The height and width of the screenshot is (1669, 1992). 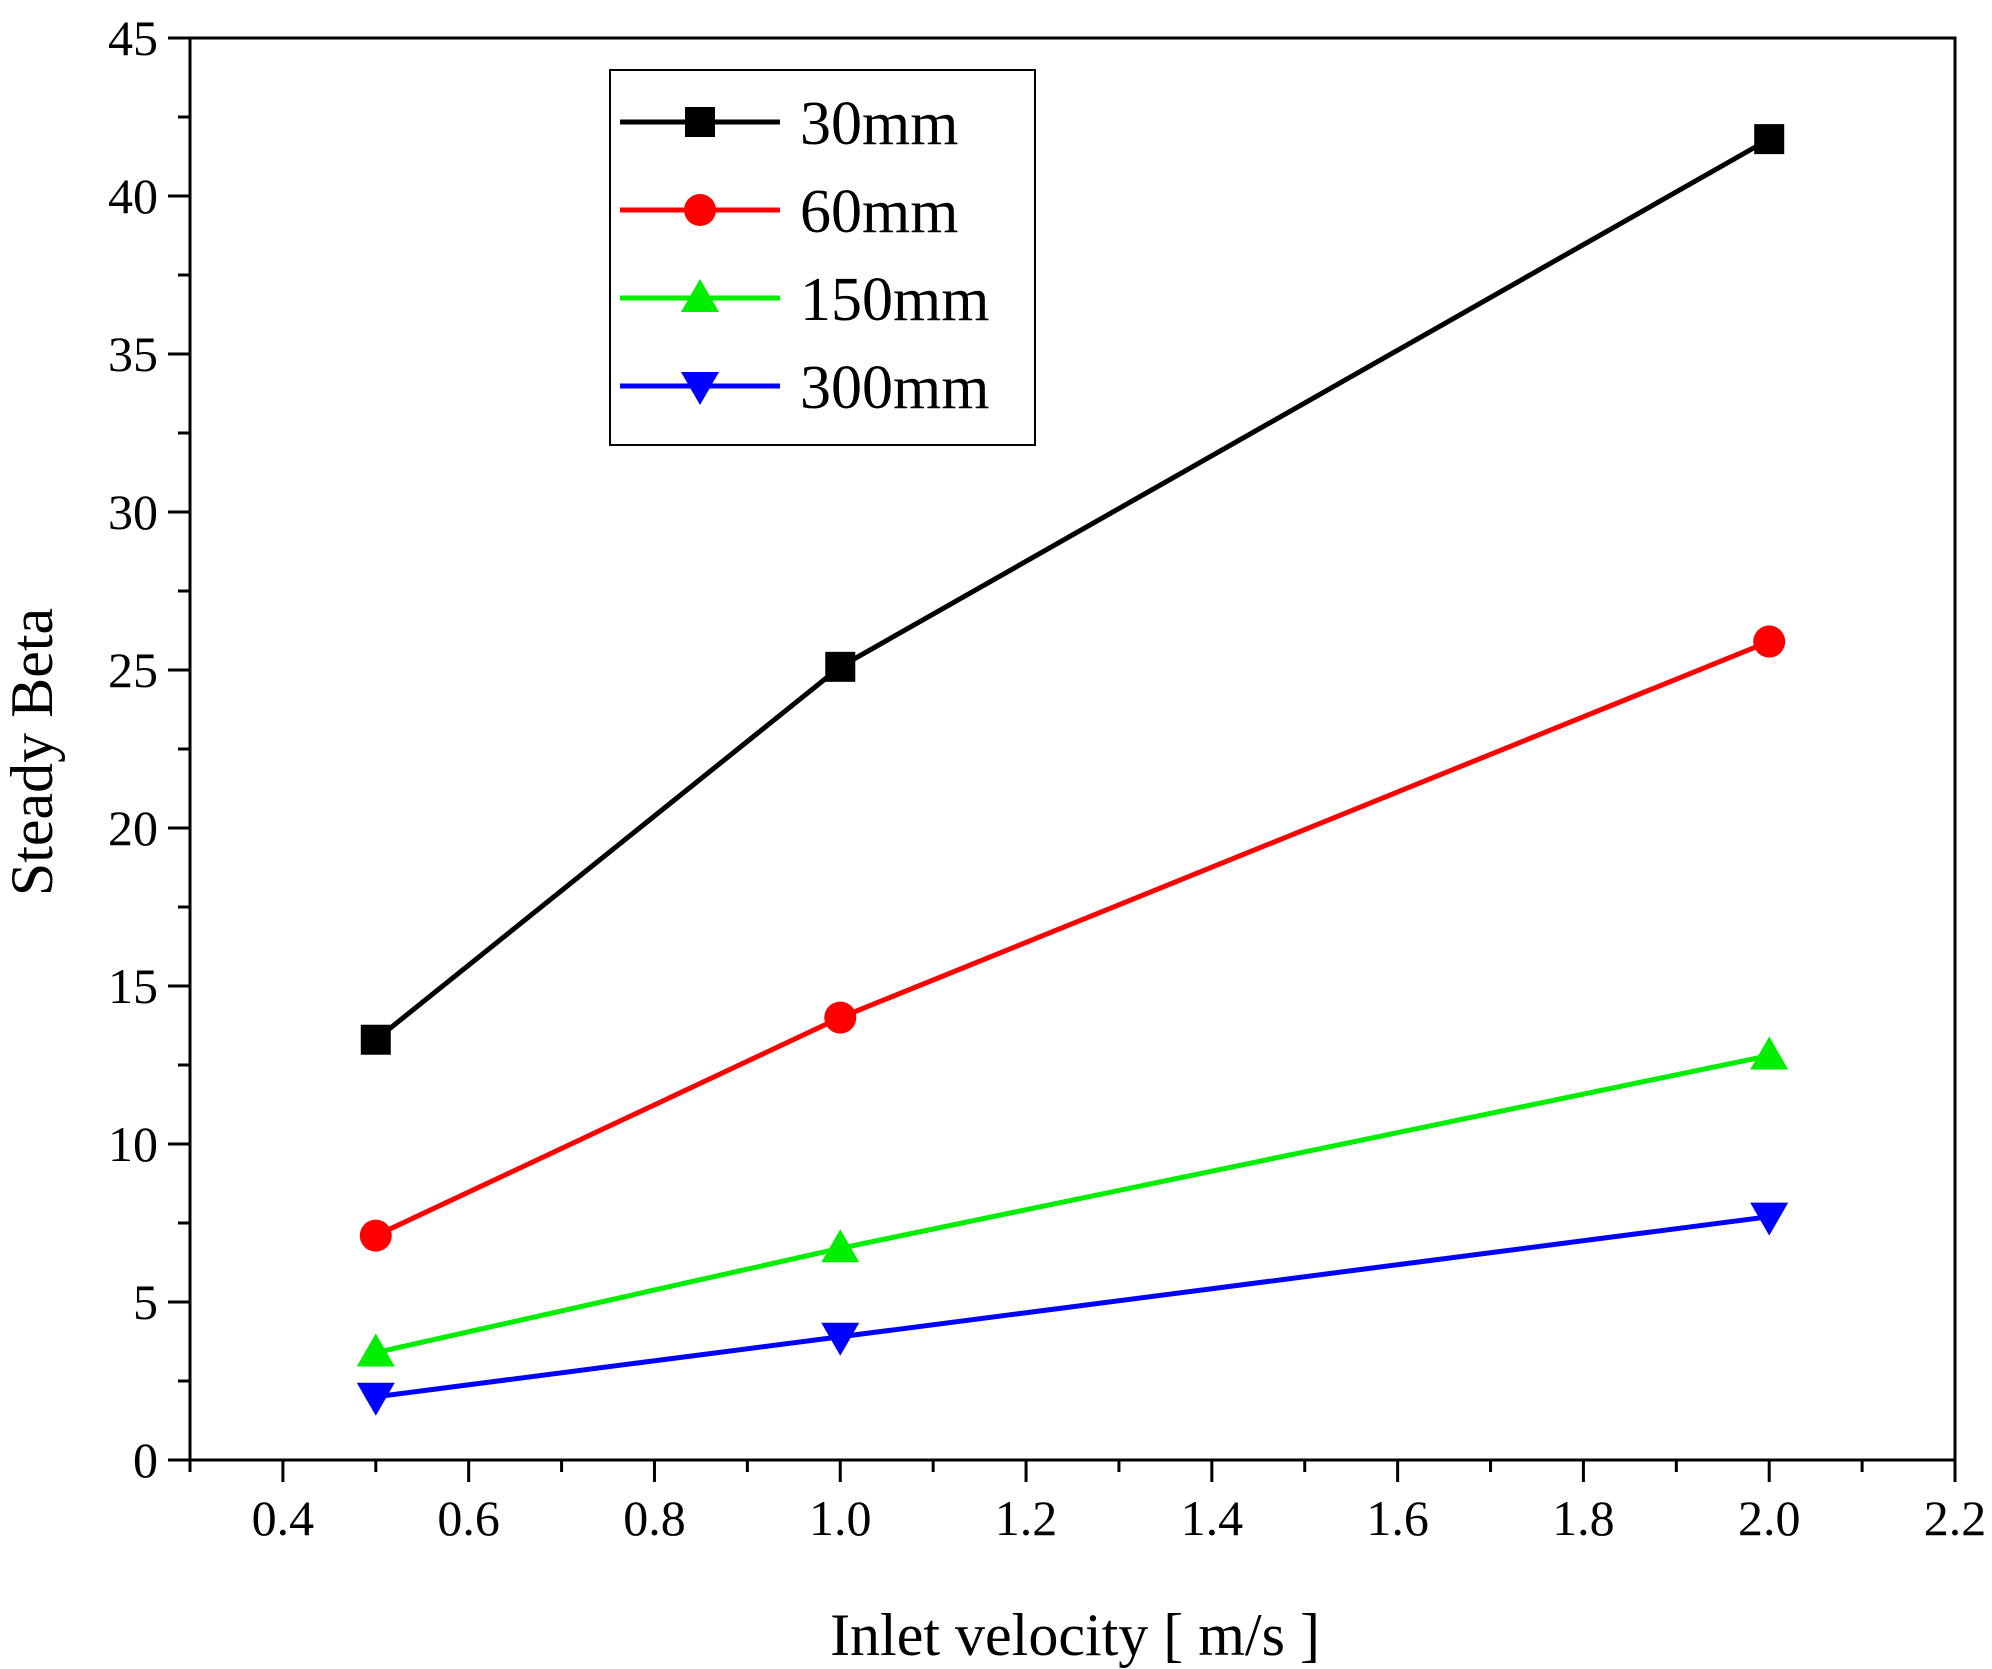 I want to click on y-tick-label: 25, so click(x=133, y=670).